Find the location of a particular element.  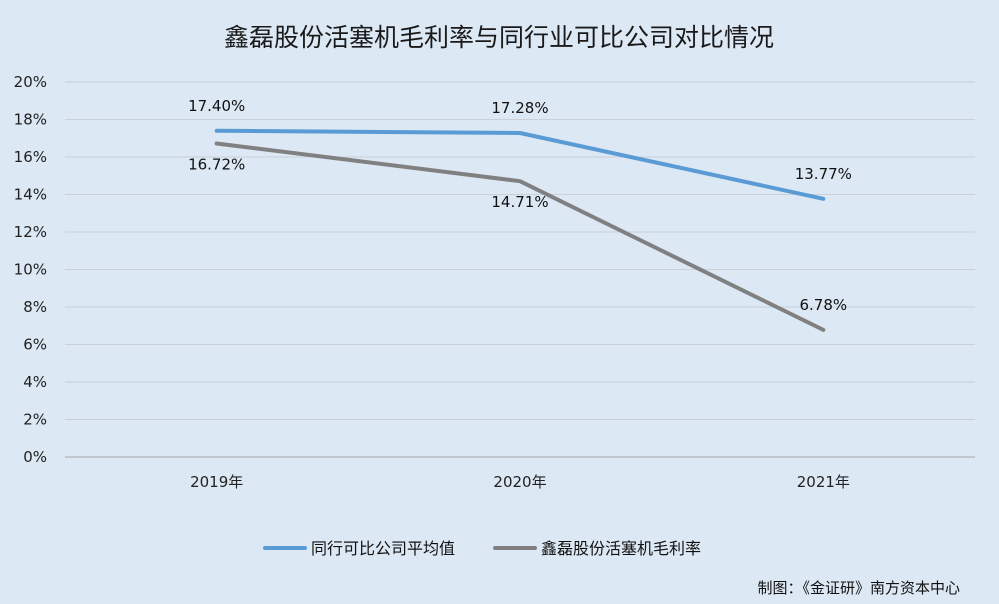

legend-label: 同行可比公司平均值 is located at coordinates (383, 548).